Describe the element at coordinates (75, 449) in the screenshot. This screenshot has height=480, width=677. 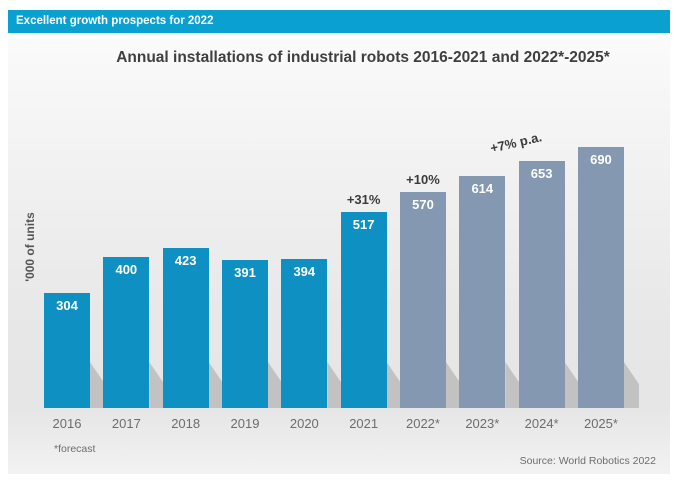
I see `footnote: *forecast` at that location.